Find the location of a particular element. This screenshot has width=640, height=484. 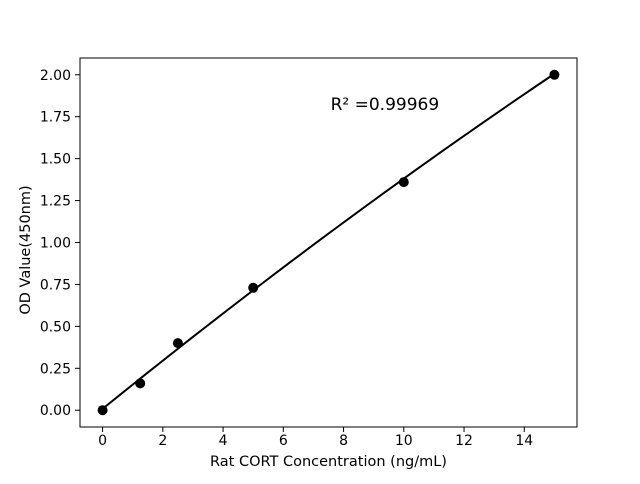

x-tick-label: 8 is located at coordinates (343, 441).